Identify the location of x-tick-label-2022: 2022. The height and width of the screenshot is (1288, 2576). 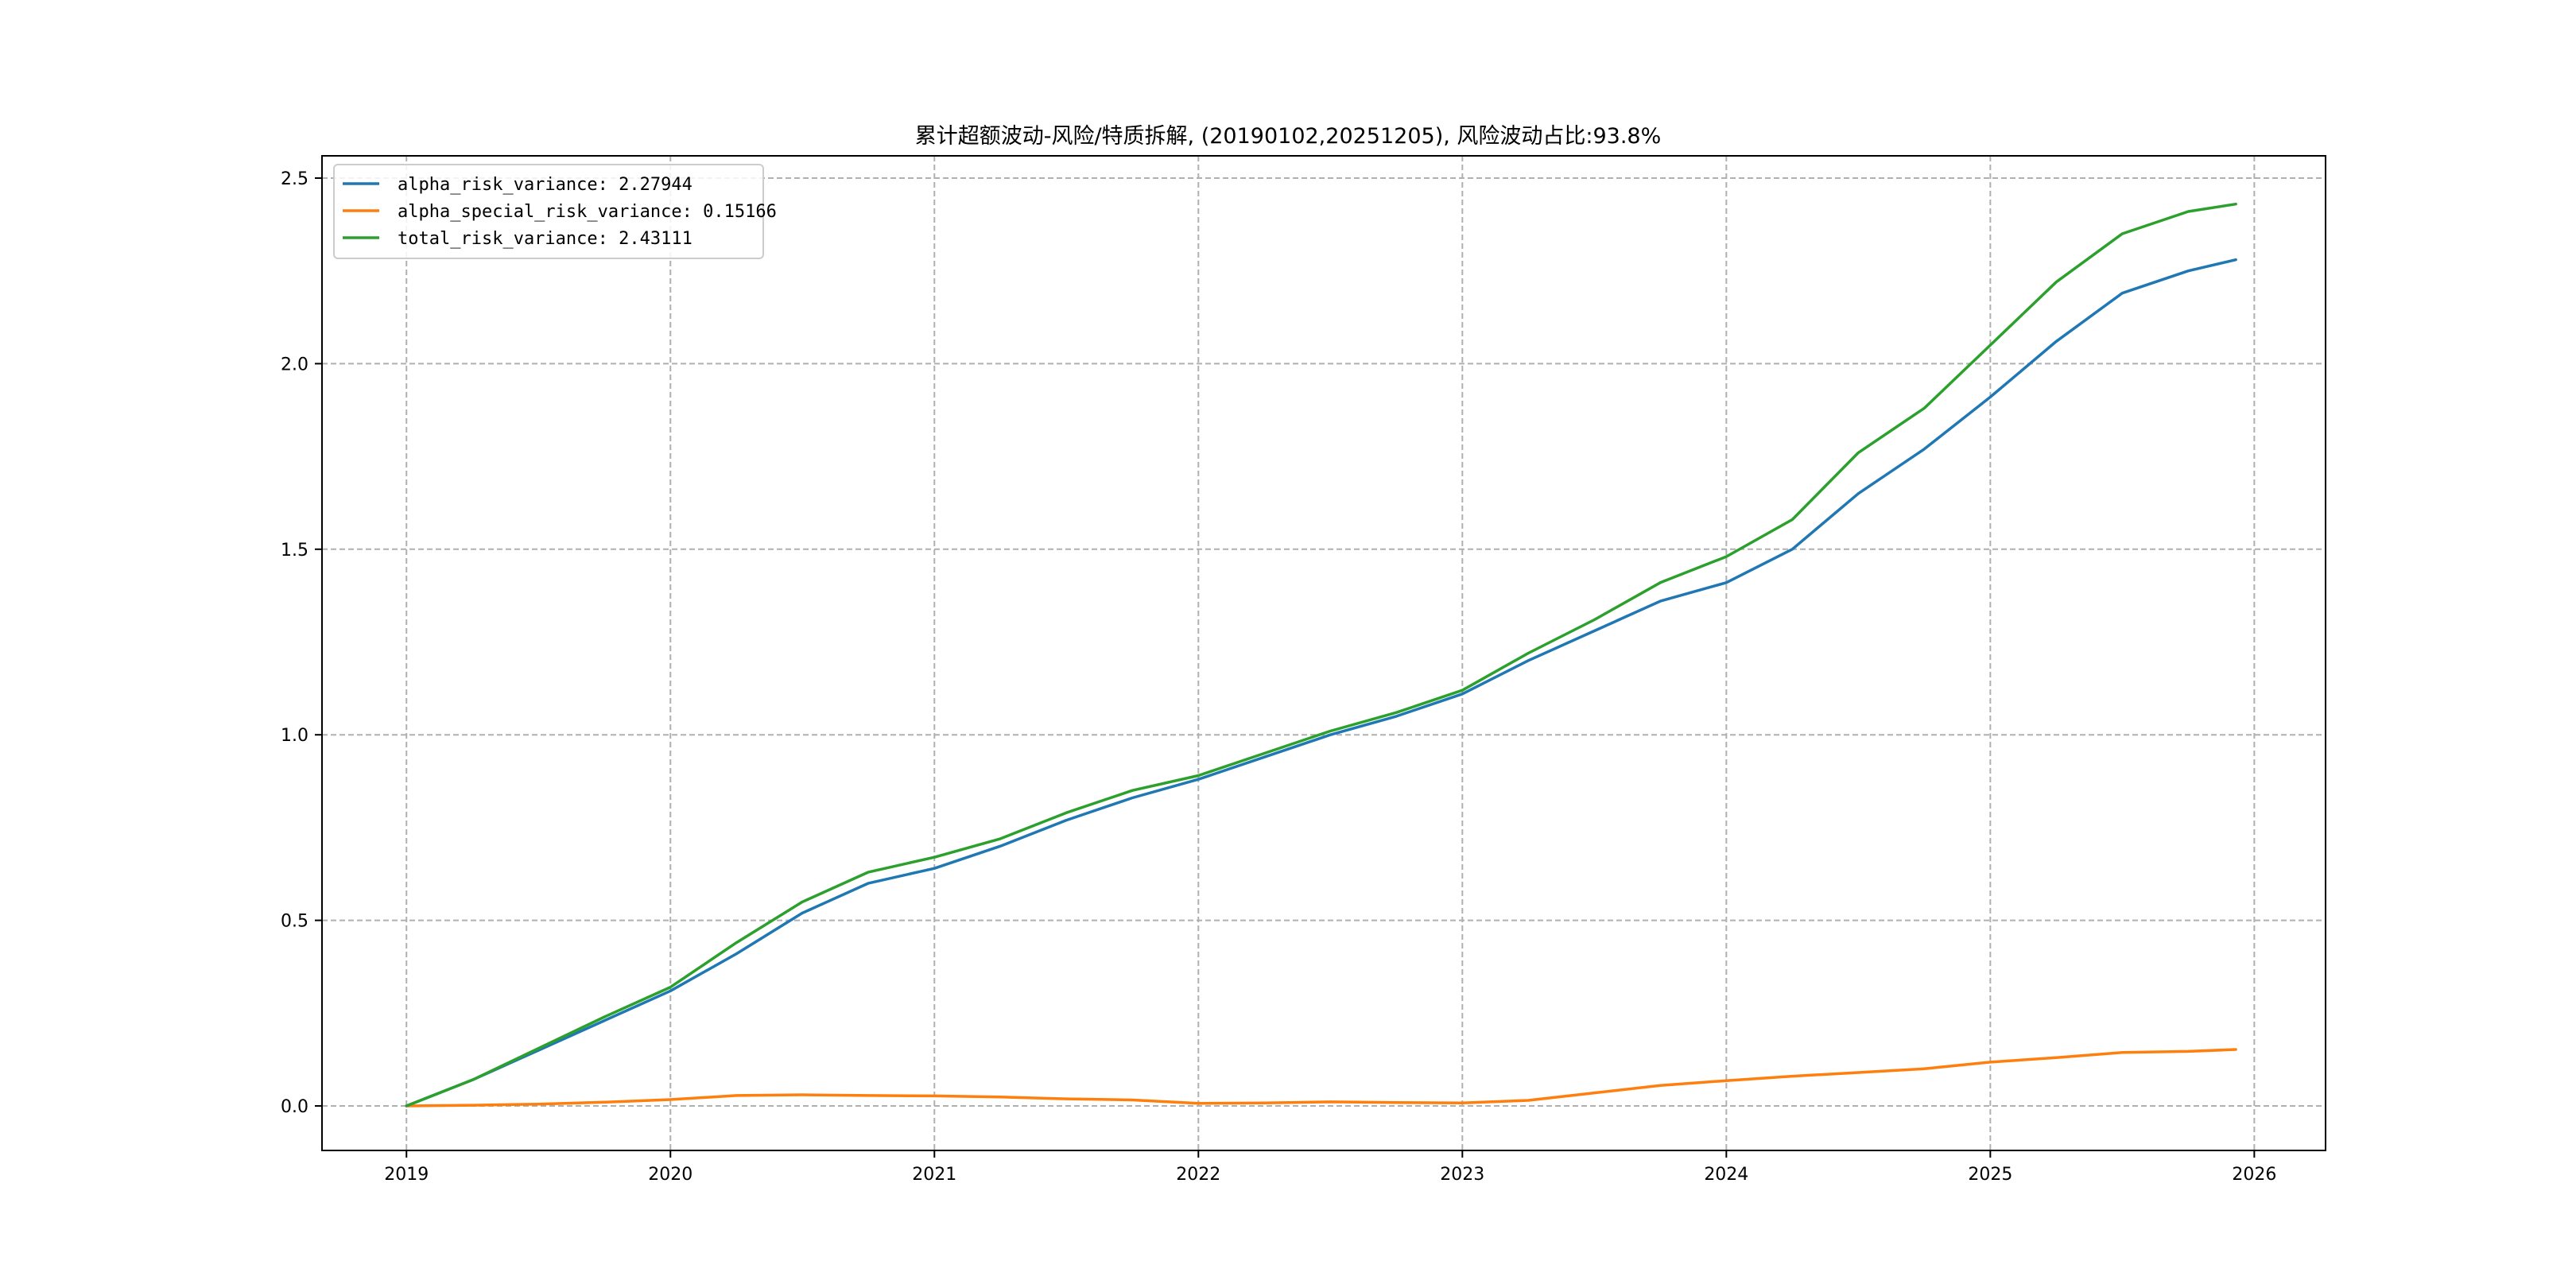
(1198, 1175).